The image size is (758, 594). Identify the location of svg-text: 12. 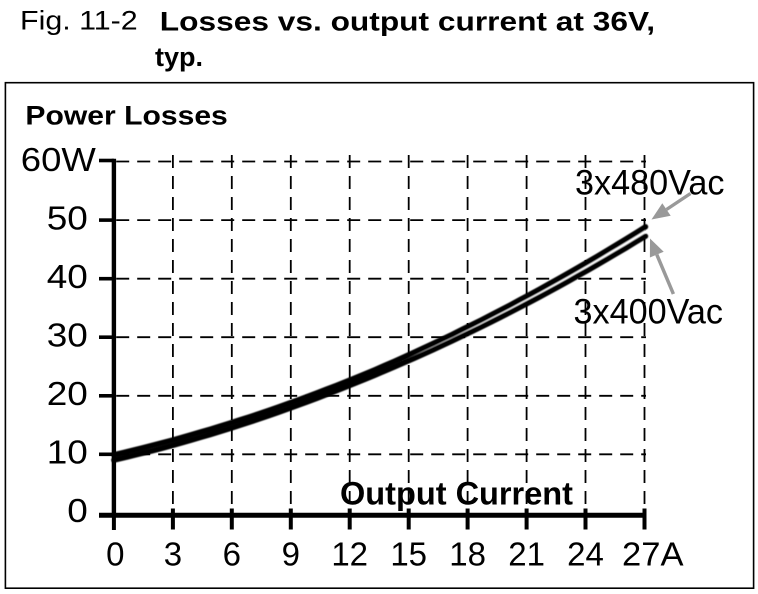
(349, 554).